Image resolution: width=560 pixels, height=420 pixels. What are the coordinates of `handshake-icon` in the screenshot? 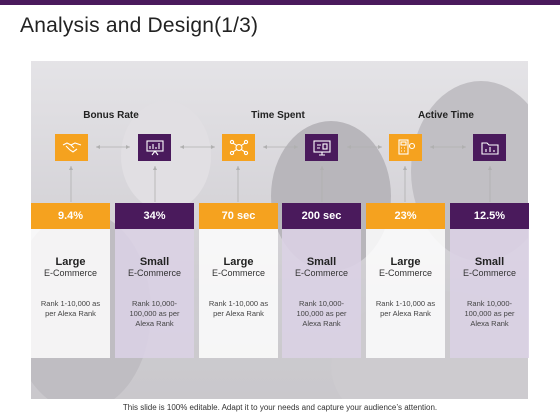 It's located at (71, 147).